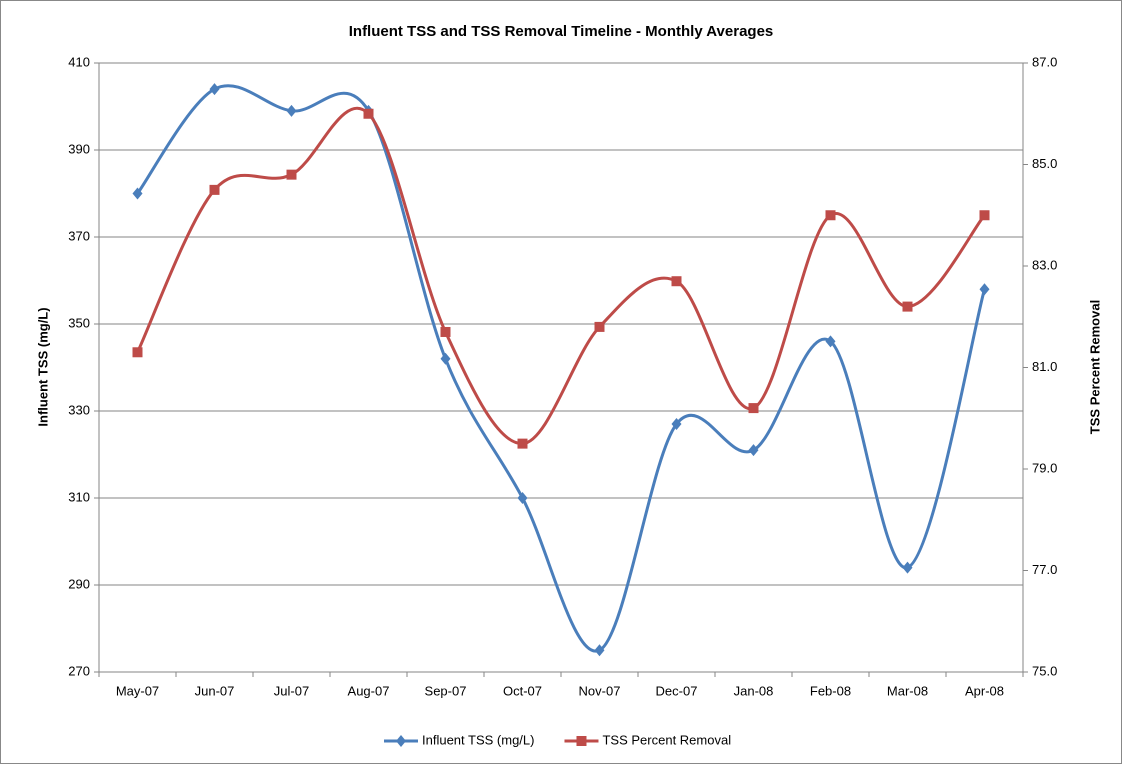  Describe the element at coordinates (1044, 61) in the screenshot. I see `y2-tick-label: 87.0` at that location.